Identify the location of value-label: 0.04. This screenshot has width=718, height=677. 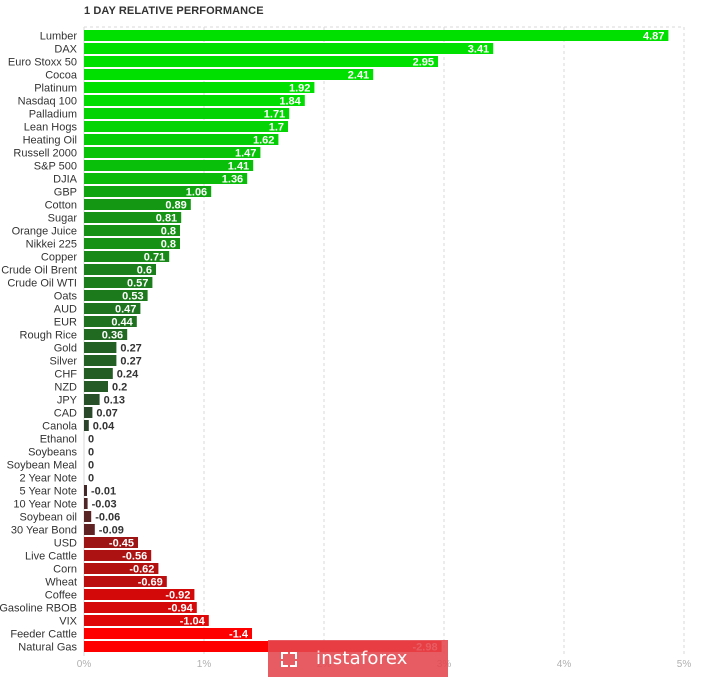
(104, 427).